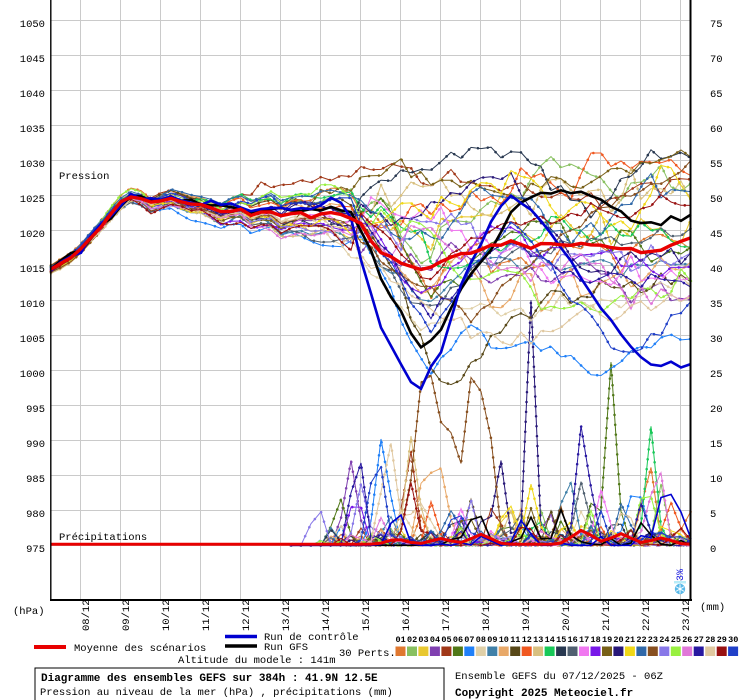  What do you see at coordinates (311, 638) in the screenshot?
I see `svg-text: Run de contrôle` at bounding box center [311, 638].